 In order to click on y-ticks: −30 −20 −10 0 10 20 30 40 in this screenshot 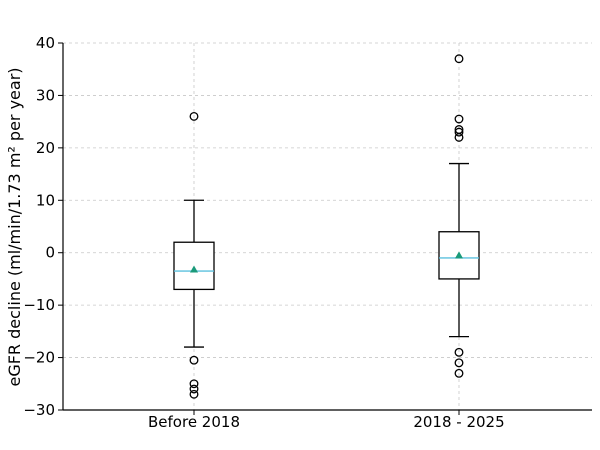, I will do `click(43, 226)`.